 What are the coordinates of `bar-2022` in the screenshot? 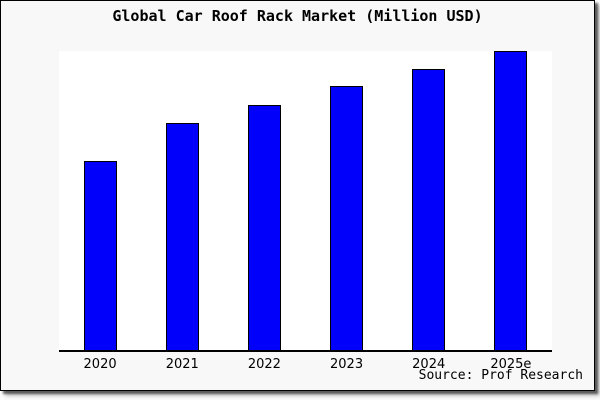 It's located at (264, 227).